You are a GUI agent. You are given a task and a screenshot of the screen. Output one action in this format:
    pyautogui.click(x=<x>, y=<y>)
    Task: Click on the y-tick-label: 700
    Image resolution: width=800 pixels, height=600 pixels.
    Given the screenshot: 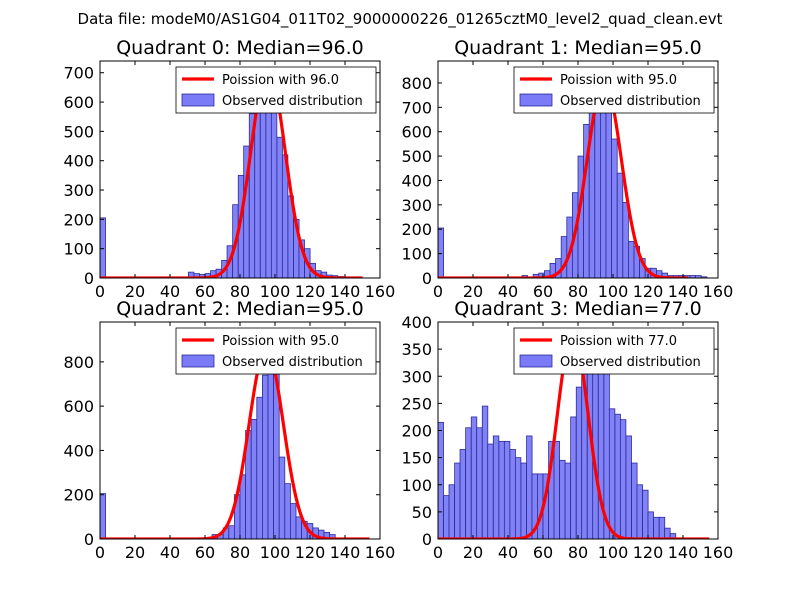 What is the action you would take?
    pyautogui.click(x=416, y=107)
    